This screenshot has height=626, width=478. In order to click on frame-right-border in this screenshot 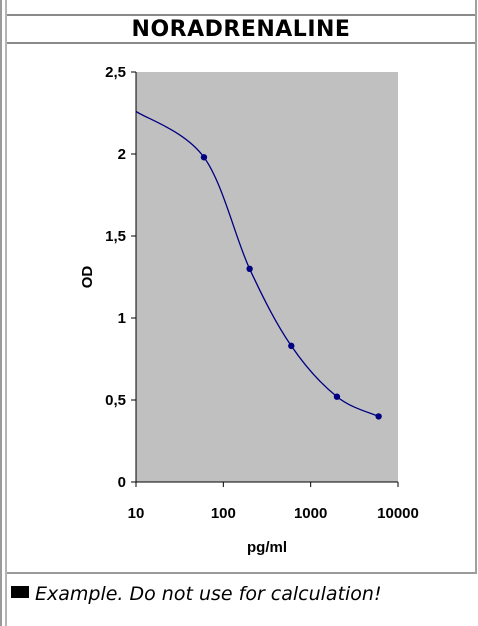, I will do `click(476, 287)`.